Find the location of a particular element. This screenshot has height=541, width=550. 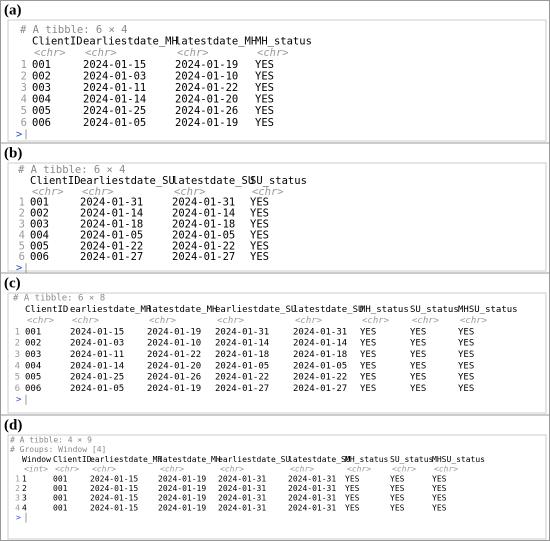

cell: 001 is located at coordinates (39, 203).